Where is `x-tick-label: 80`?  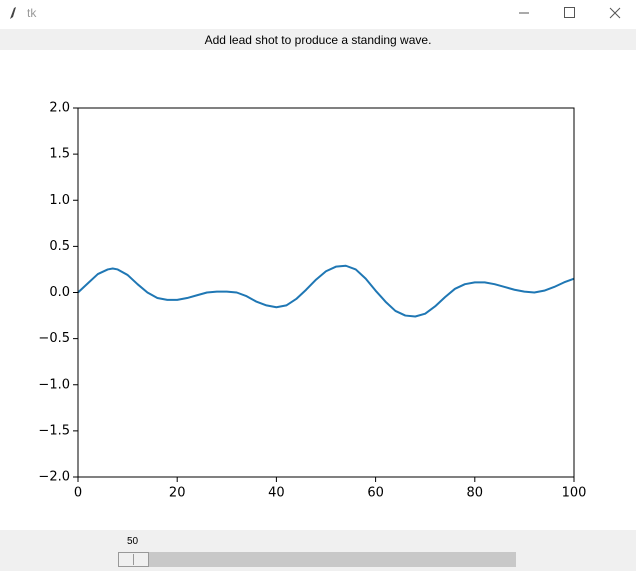
x-tick-label: 80 is located at coordinates (475, 493).